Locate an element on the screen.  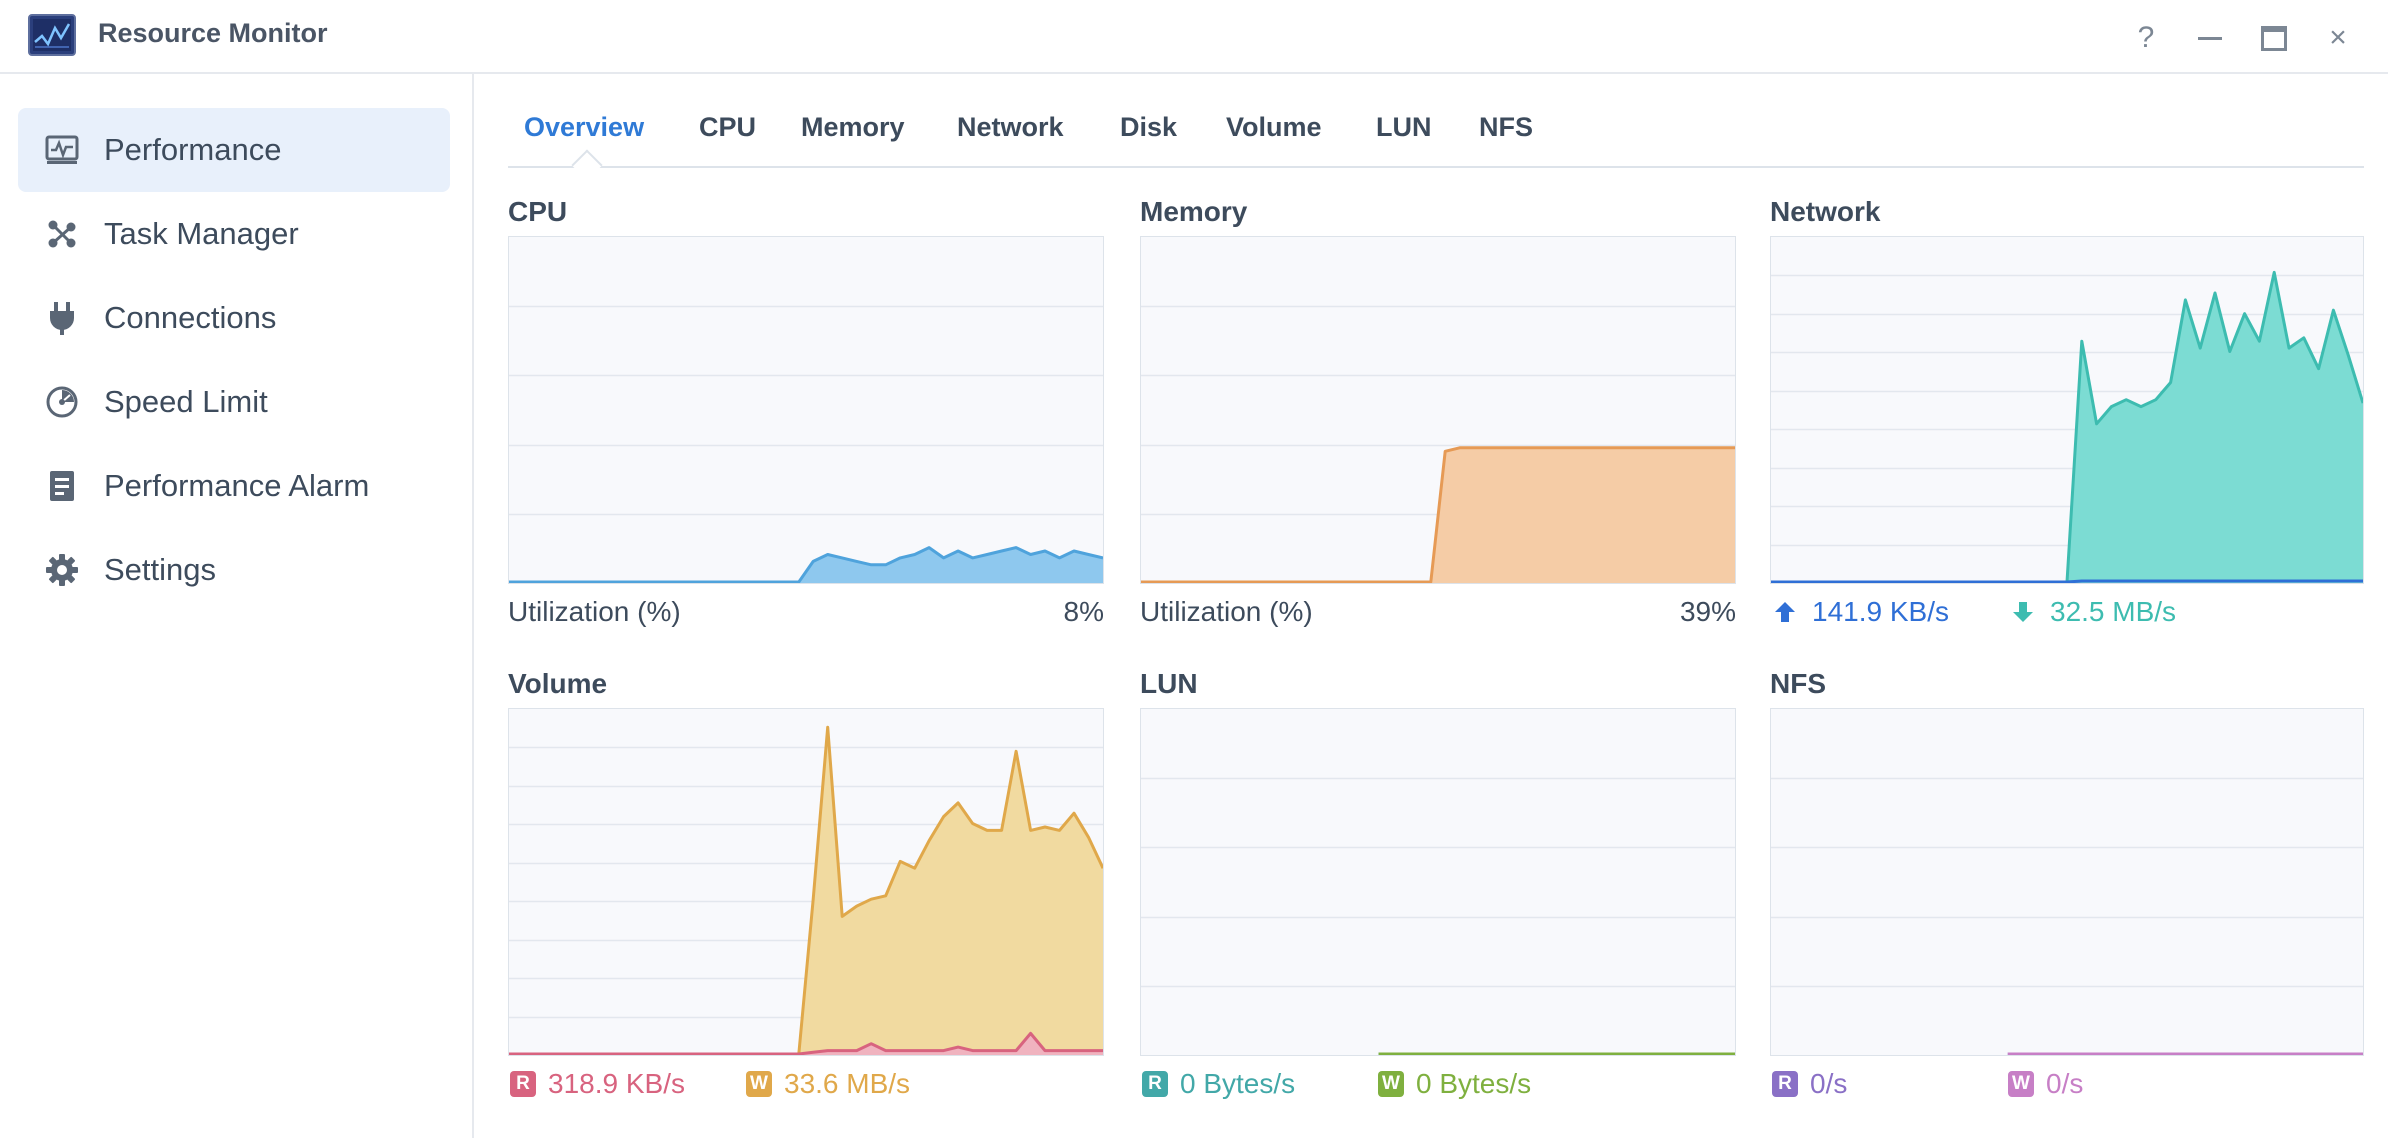
network-download-value: 32.5 MB/s is located at coordinates (2113, 611).